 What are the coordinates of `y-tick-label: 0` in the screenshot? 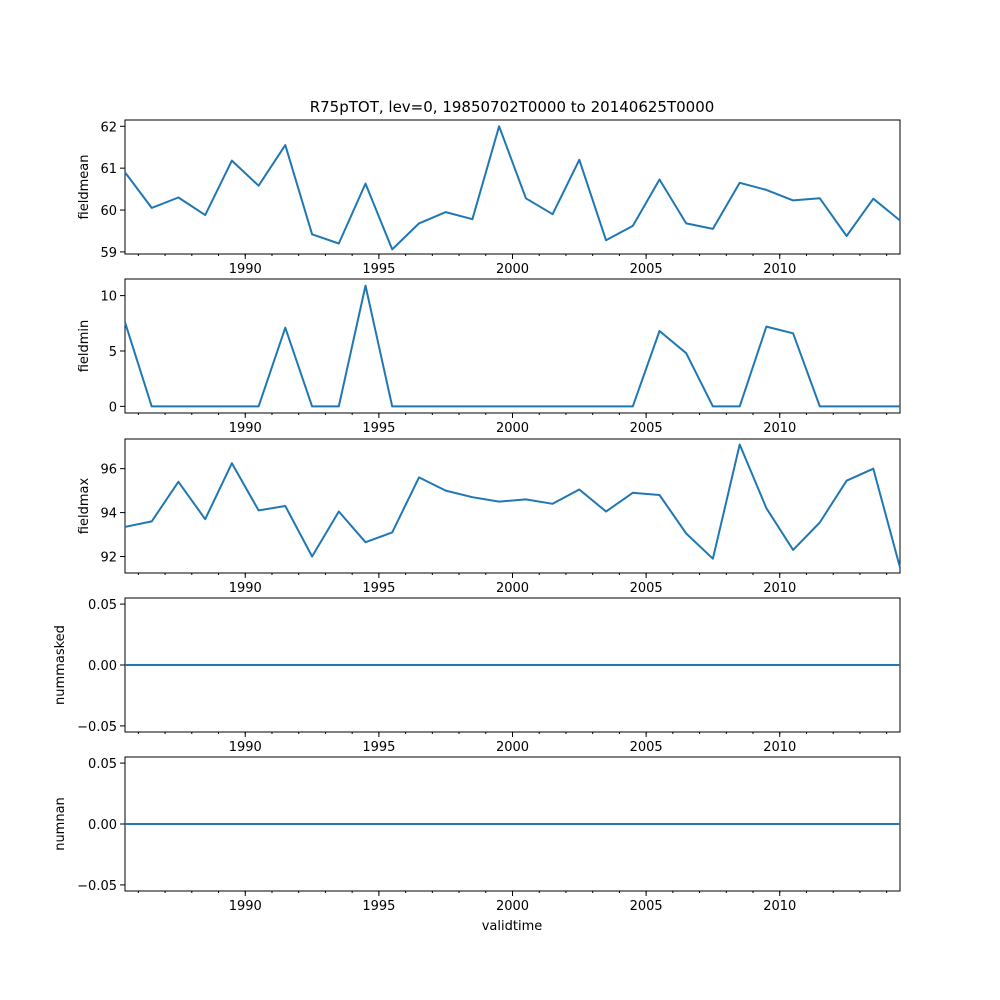 It's located at (113, 407).